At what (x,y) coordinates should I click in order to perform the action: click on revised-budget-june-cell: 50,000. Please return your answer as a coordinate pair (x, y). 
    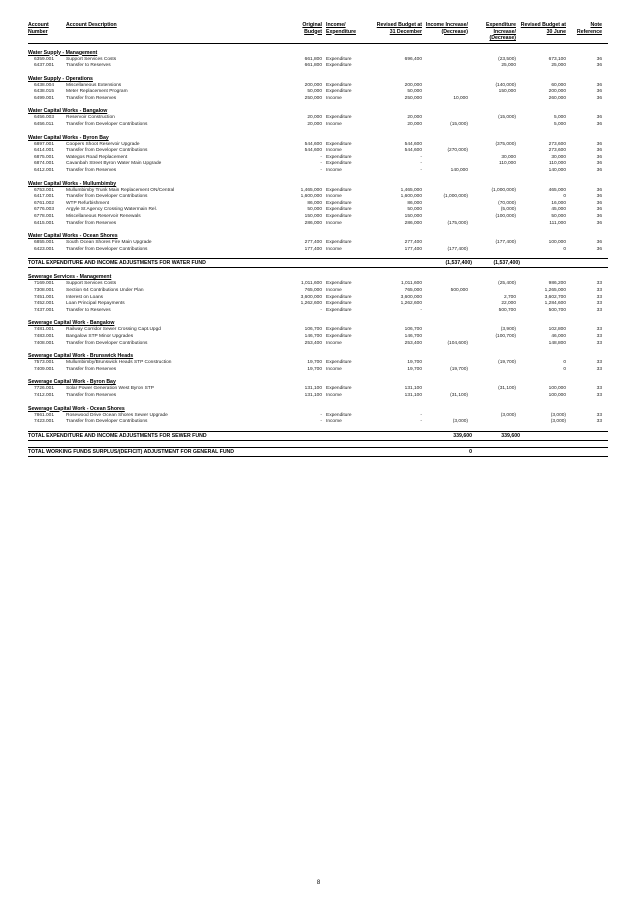
    Looking at the image, I should click on (558, 216).